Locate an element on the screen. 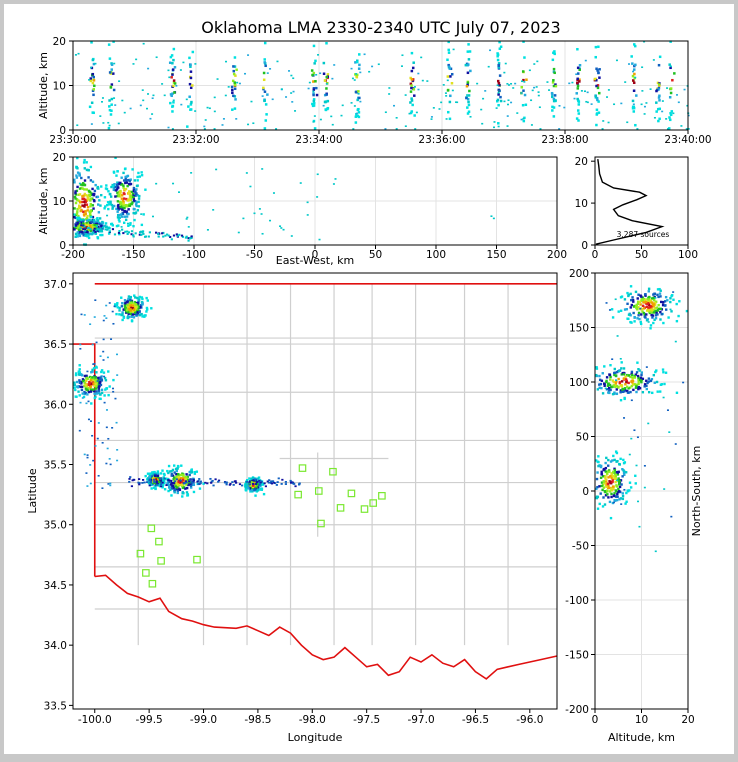 The height and width of the screenshot is (762, 738). ns-xlabel: Altitude, km is located at coordinates (641, 737).